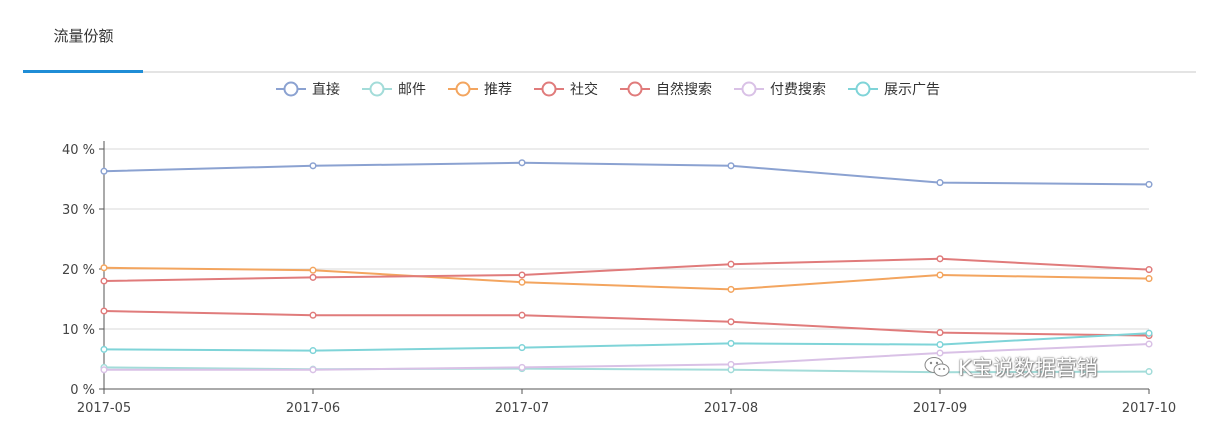 This screenshot has width=1222, height=424. Describe the element at coordinates (522, 408) in the screenshot. I see `x-tick-label: 2017-07` at that location.